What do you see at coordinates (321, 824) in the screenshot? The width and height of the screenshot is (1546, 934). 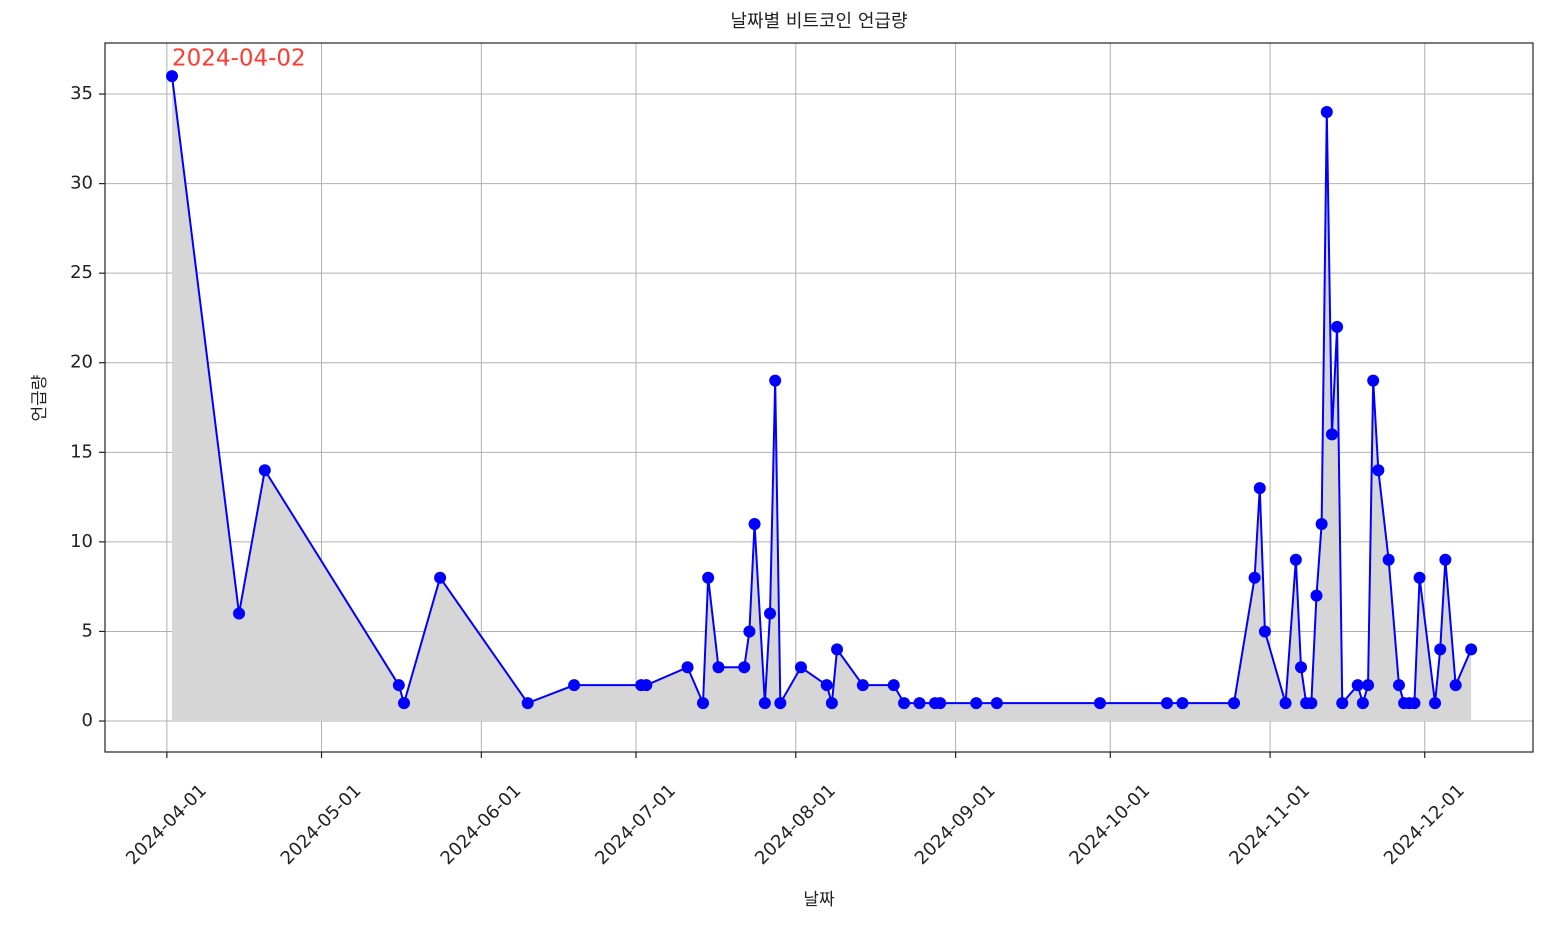 I see `x-tick-label: 2024-05-01` at bounding box center [321, 824].